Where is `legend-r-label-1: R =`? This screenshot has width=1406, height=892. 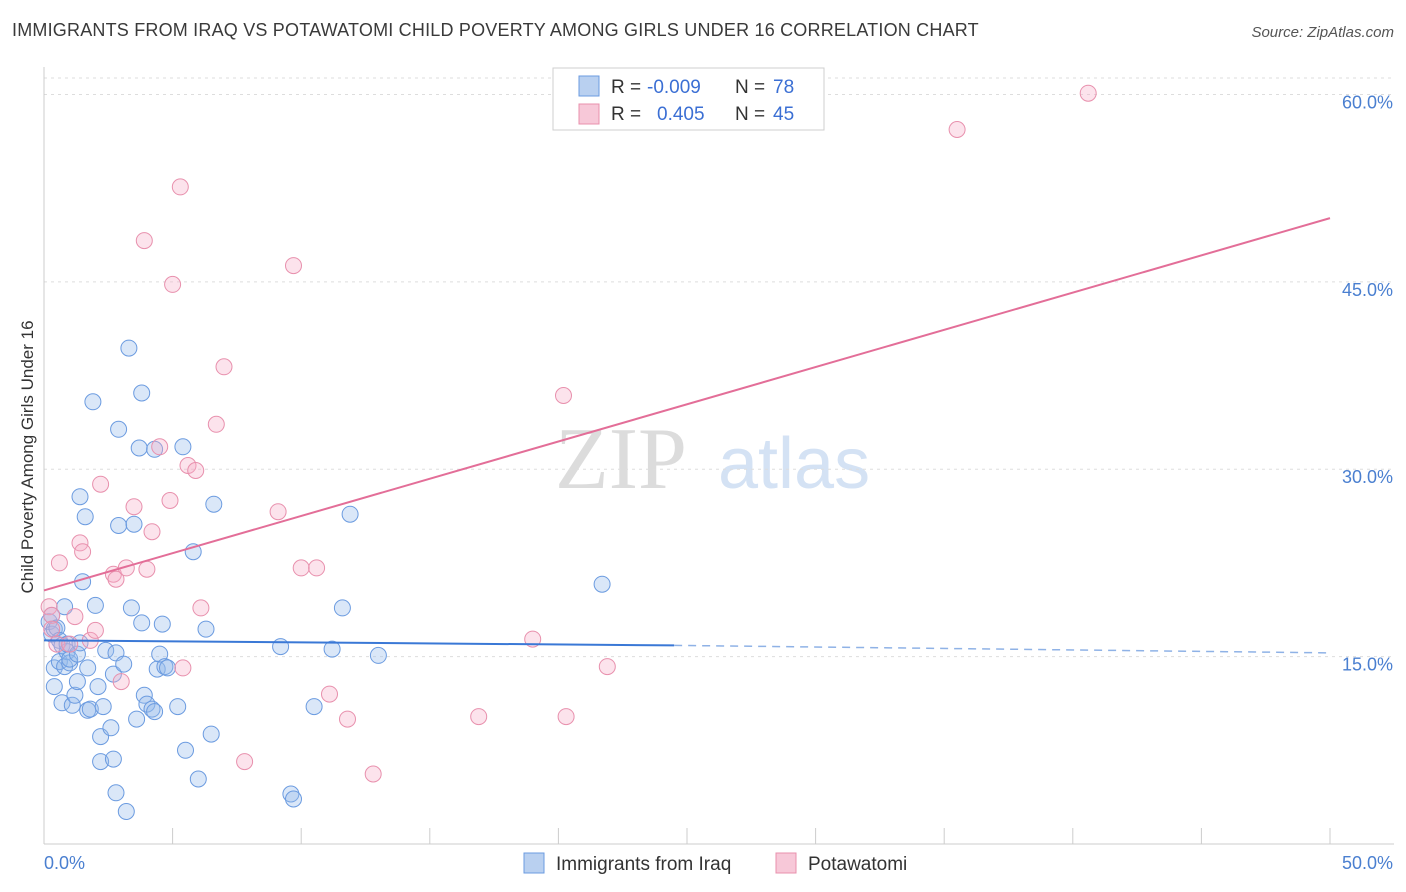
legend-r-label-1: R = is located at coordinates (626, 87).